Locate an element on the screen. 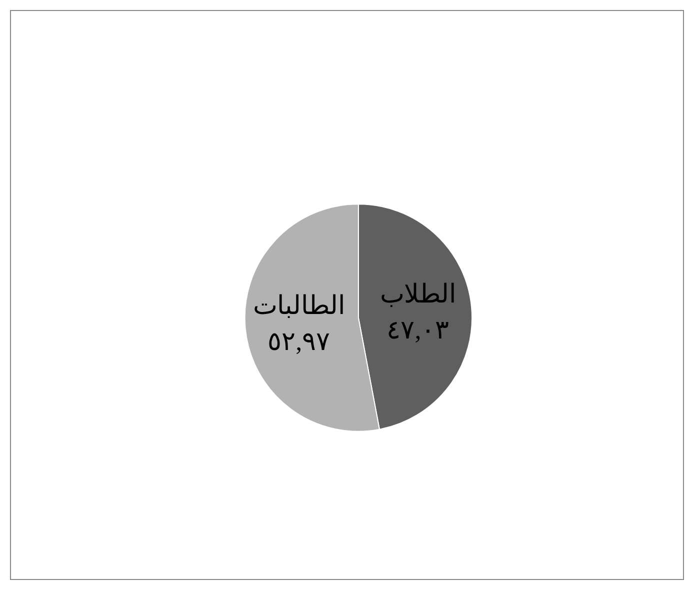 The image size is (694, 590). data-label: ٤٧,٠٣ is located at coordinates (418, 330).